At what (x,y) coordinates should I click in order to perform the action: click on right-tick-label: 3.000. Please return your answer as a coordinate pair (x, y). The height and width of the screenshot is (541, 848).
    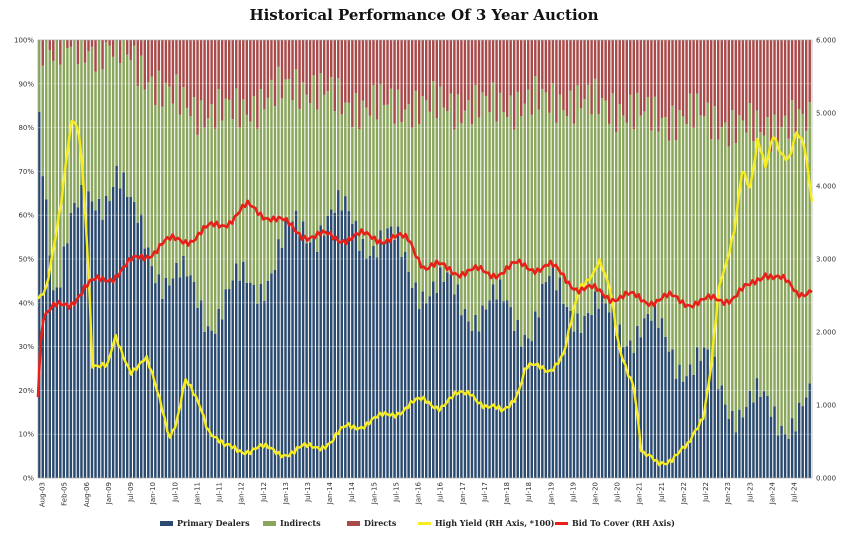
    Looking at the image, I should click on (826, 260).